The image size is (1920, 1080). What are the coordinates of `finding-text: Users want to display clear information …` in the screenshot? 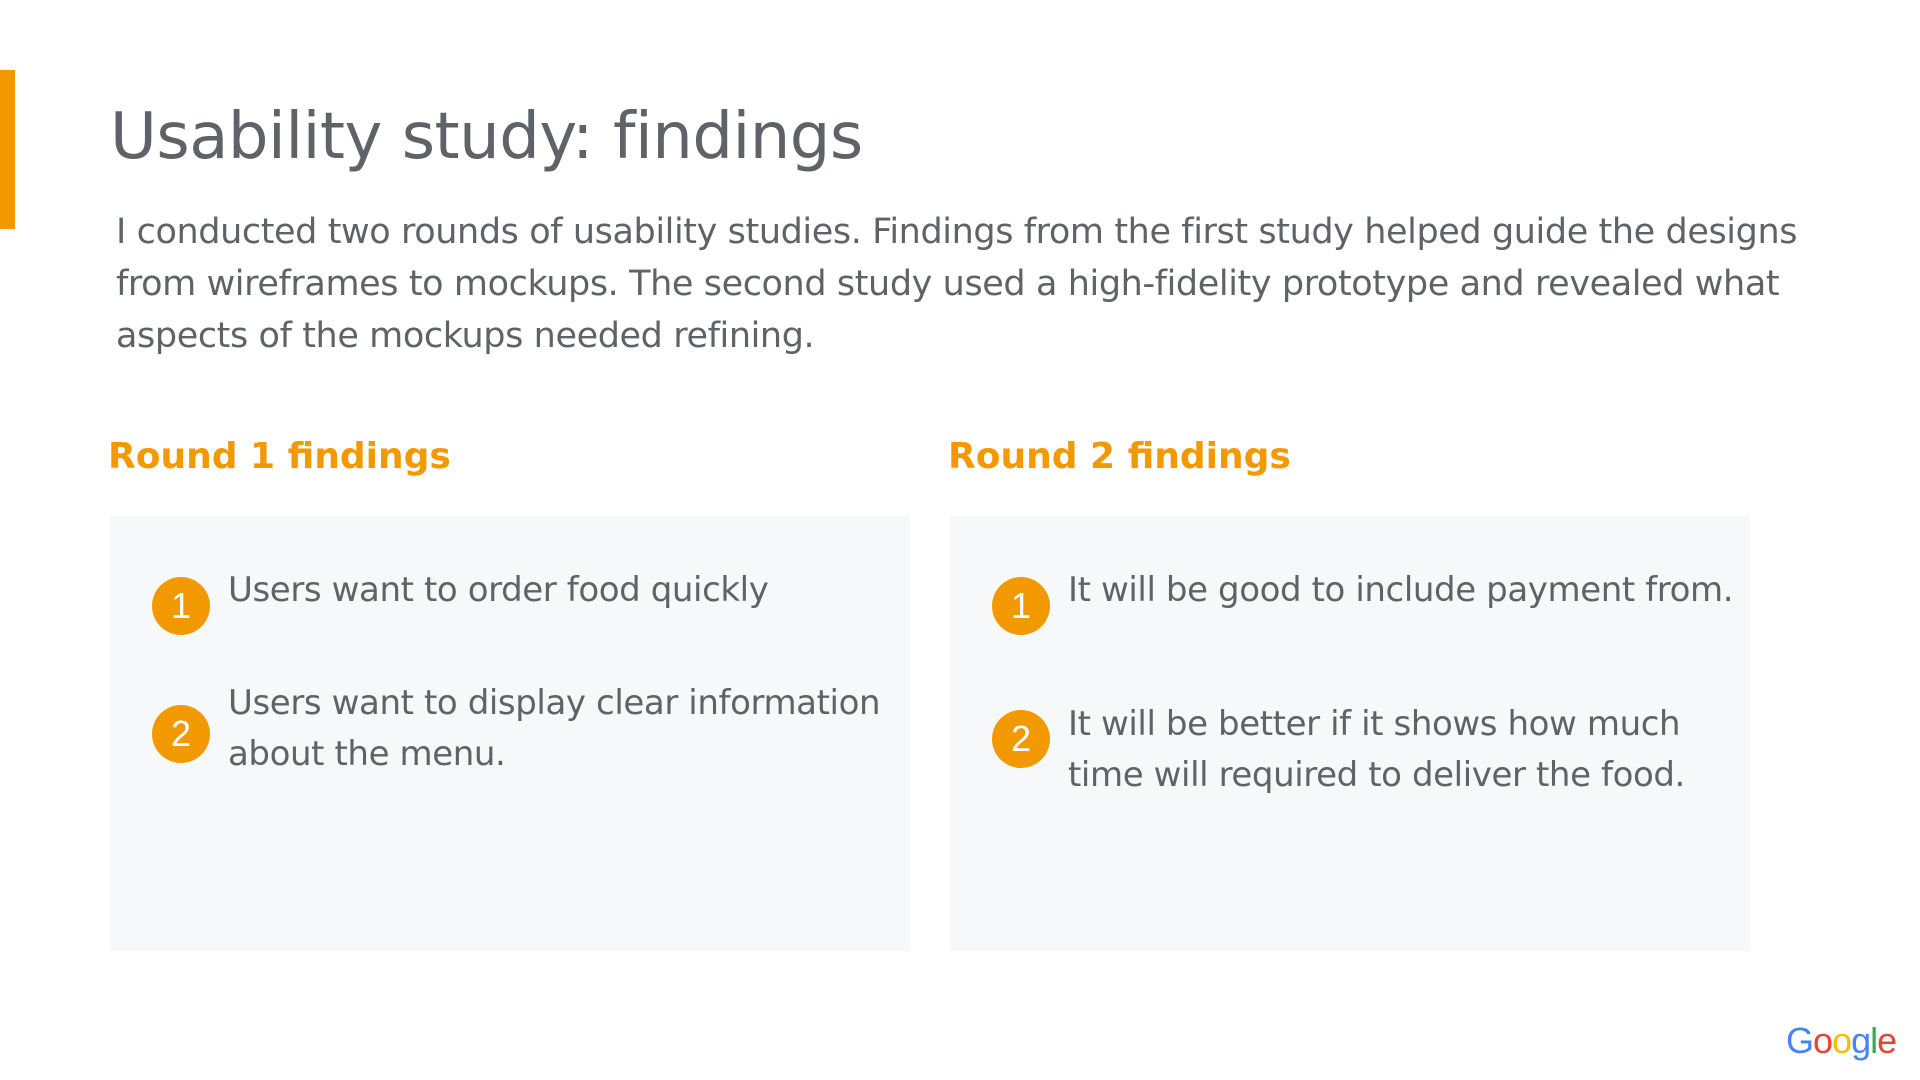 It's located at (554, 728).